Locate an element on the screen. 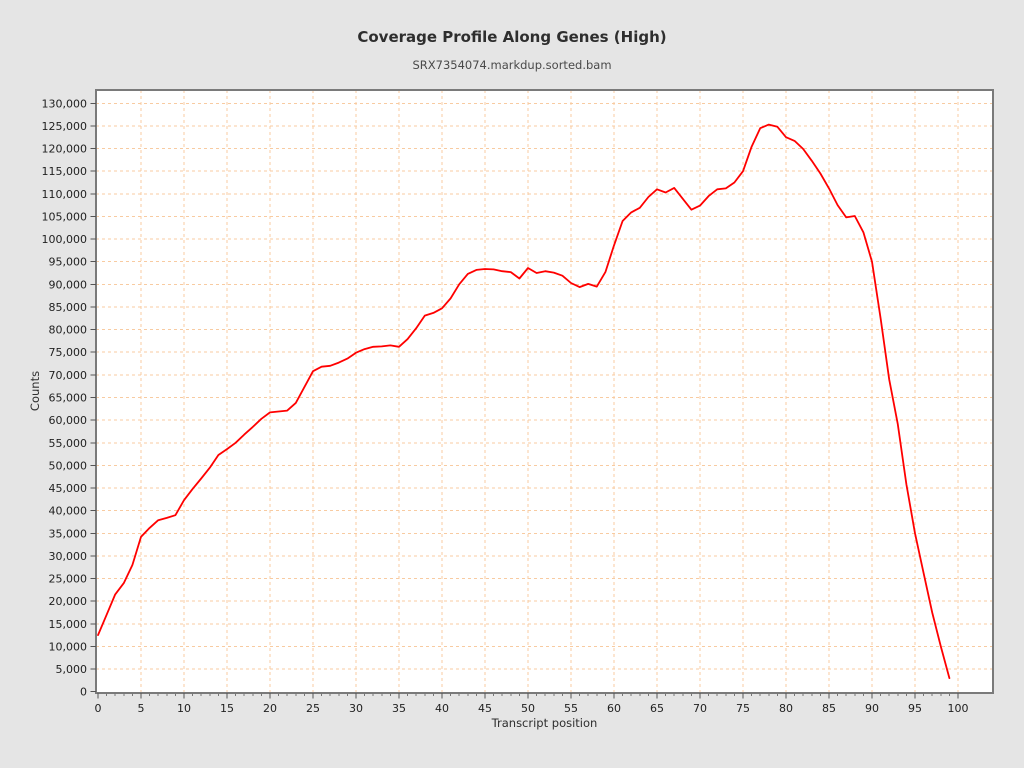 The image size is (1024, 768). x-tick-label: 95 is located at coordinates (915, 708).